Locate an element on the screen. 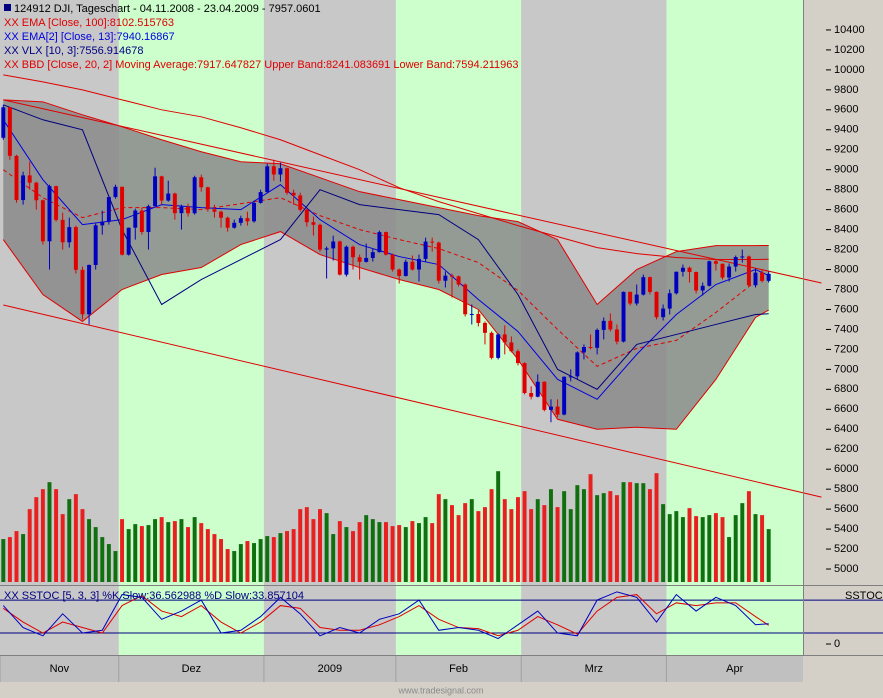 This screenshot has height=698, width=883. month-band is located at coordinates (329, 327).